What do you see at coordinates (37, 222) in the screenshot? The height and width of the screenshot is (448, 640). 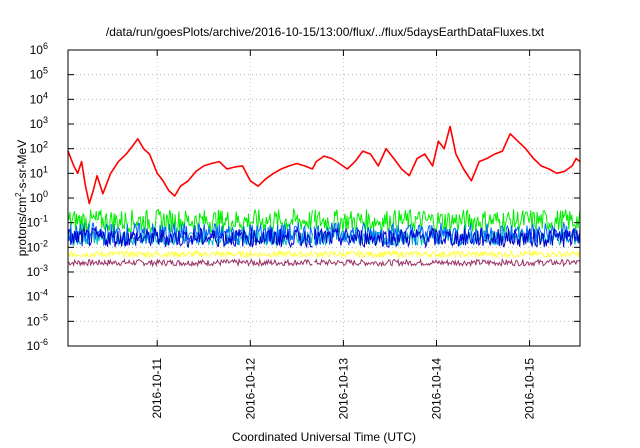 I see `y-tick-label: 10⁻¹` at bounding box center [37, 222].